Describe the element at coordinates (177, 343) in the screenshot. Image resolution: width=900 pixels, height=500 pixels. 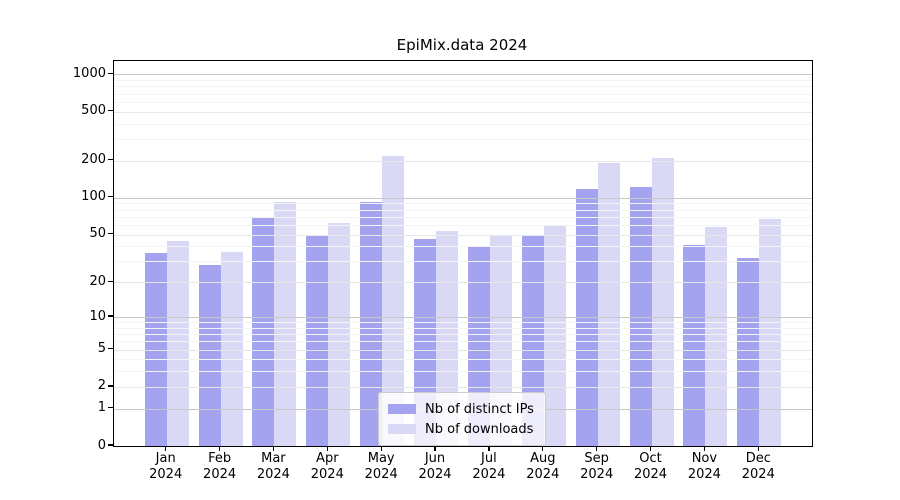
I see `bar-downloads-jan` at that location.